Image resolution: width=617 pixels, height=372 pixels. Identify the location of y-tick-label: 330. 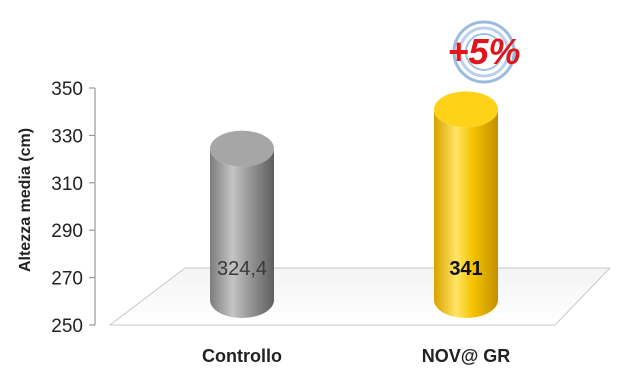
(67, 136).